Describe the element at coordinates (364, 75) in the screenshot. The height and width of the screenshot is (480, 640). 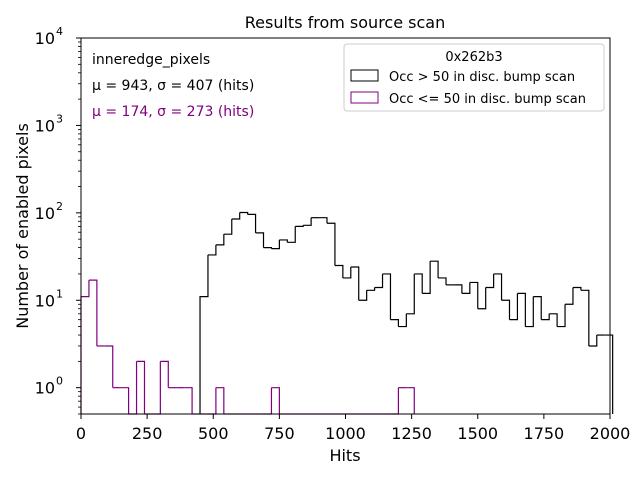
I see `legend-swatch-occ-high` at that location.